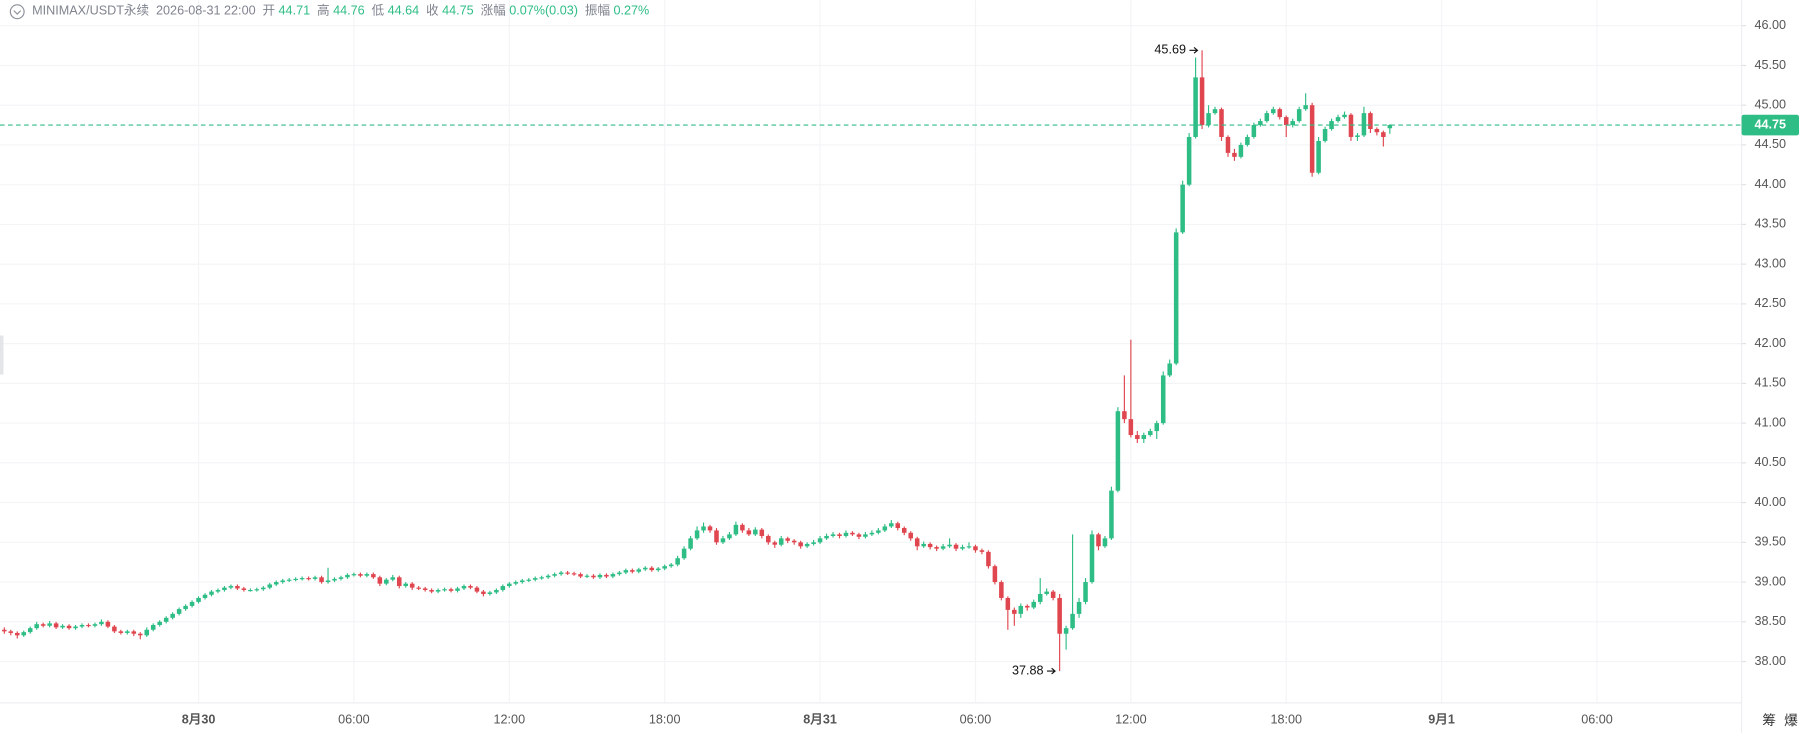 The height and width of the screenshot is (738, 1799). What do you see at coordinates (1771, 502) in the screenshot?
I see `y-tick-label: 40.00` at bounding box center [1771, 502].